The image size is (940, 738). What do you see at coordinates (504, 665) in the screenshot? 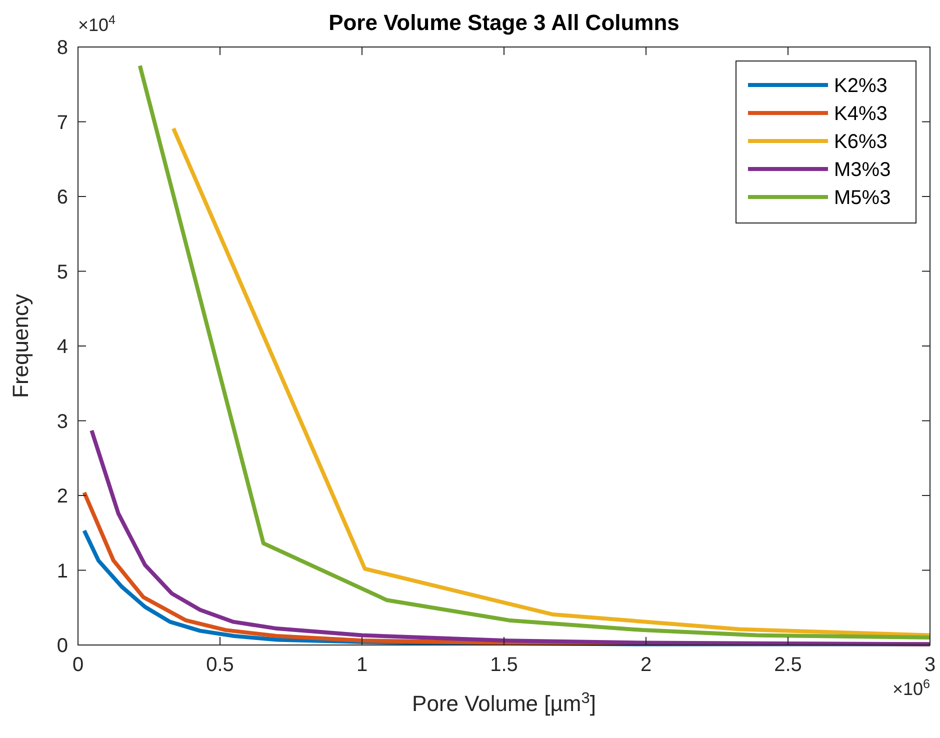
I see `x-tick-label: 1.5` at bounding box center [504, 665].